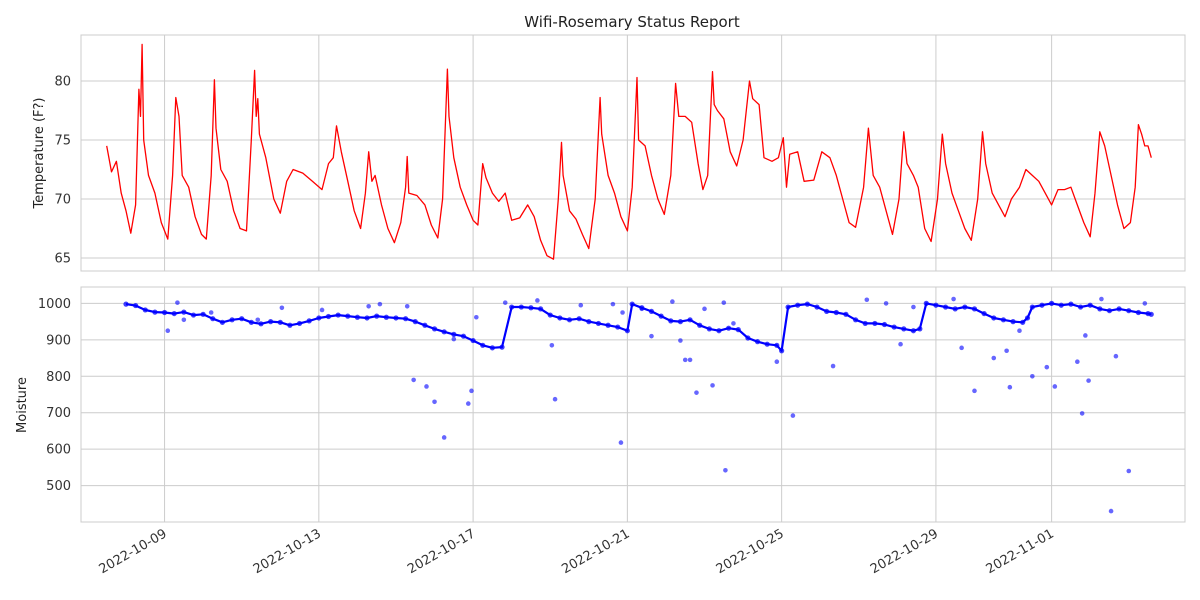  What do you see at coordinates (62, 171) in the screenshot?
I see `temperature-yticks: 65 70 75 80` at bounding box center [62, 171].